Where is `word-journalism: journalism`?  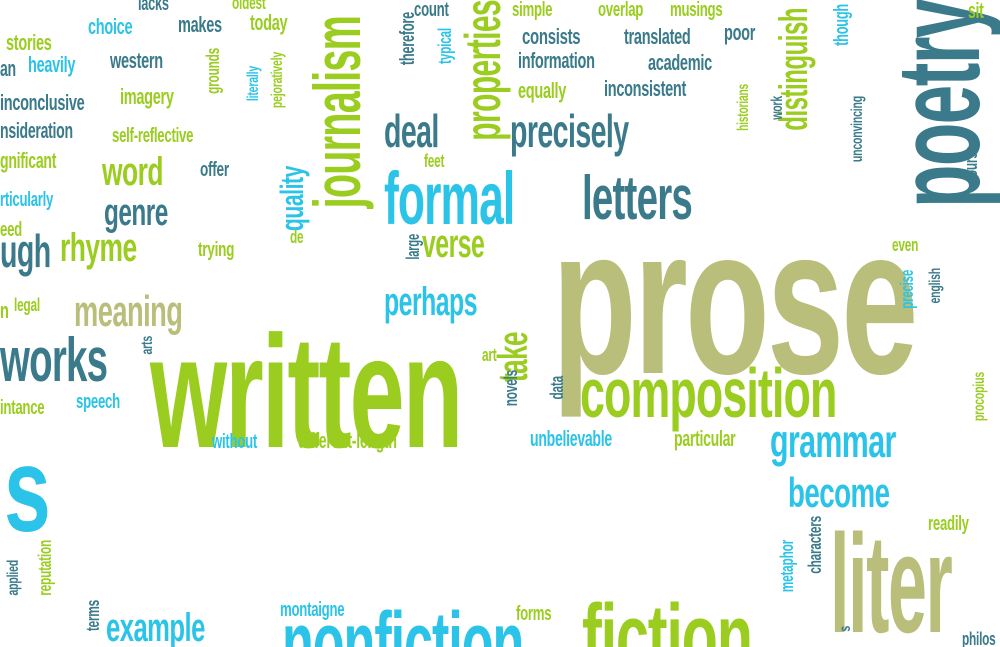
word-journalism: journalism is located at coordinates (337, 112).